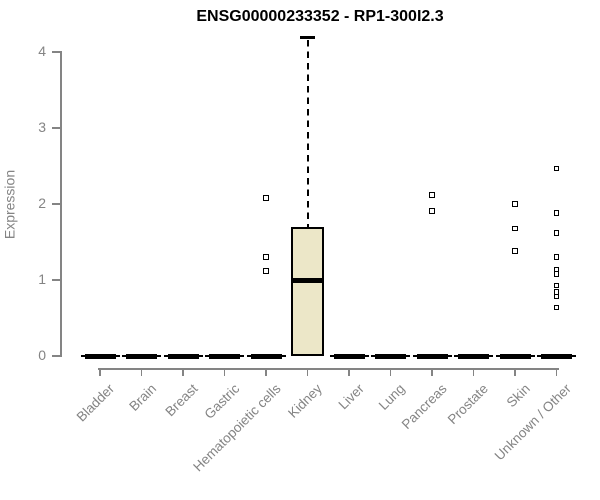 The width and height of the screenshot is (600, 500). Describe the element at coordinates (320, 16) in the screenshot. I see `chart-title: ENSG00000233352 - RP1-300I2.3` at that location.